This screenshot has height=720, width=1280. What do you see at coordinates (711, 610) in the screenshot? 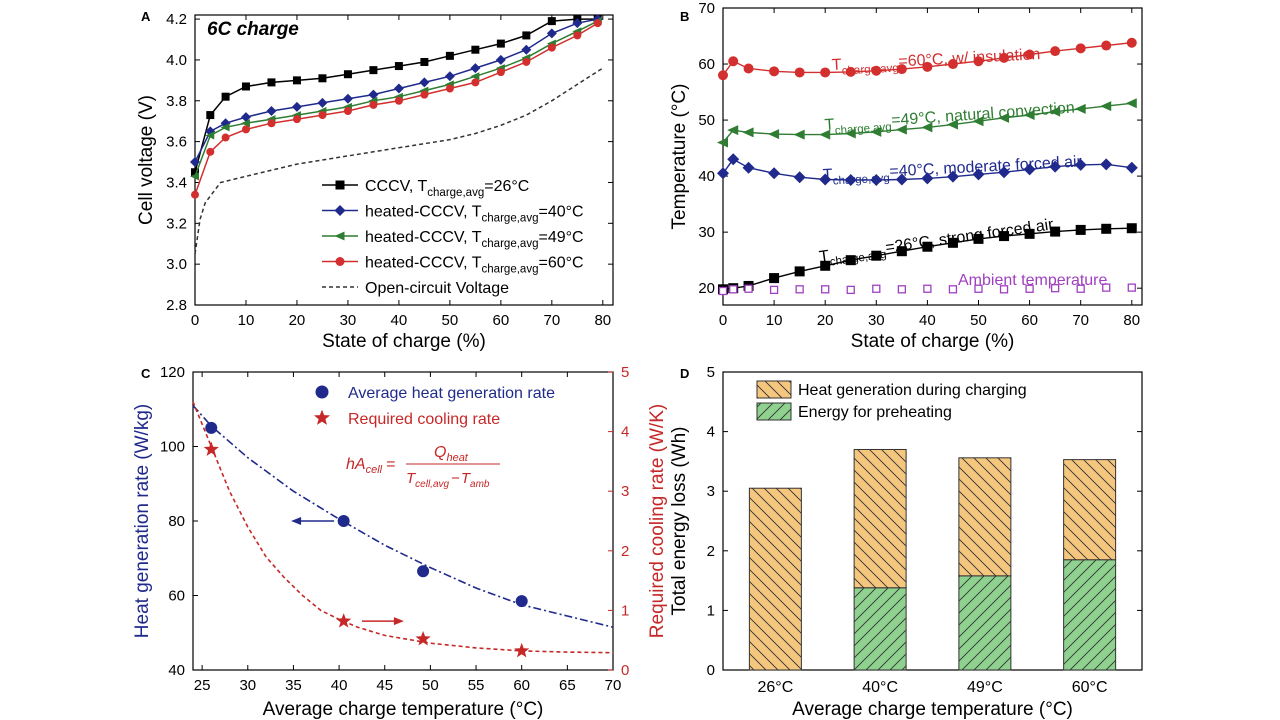
I see `panel-d-ytick-label: 1` at bounding box center [711, 610].